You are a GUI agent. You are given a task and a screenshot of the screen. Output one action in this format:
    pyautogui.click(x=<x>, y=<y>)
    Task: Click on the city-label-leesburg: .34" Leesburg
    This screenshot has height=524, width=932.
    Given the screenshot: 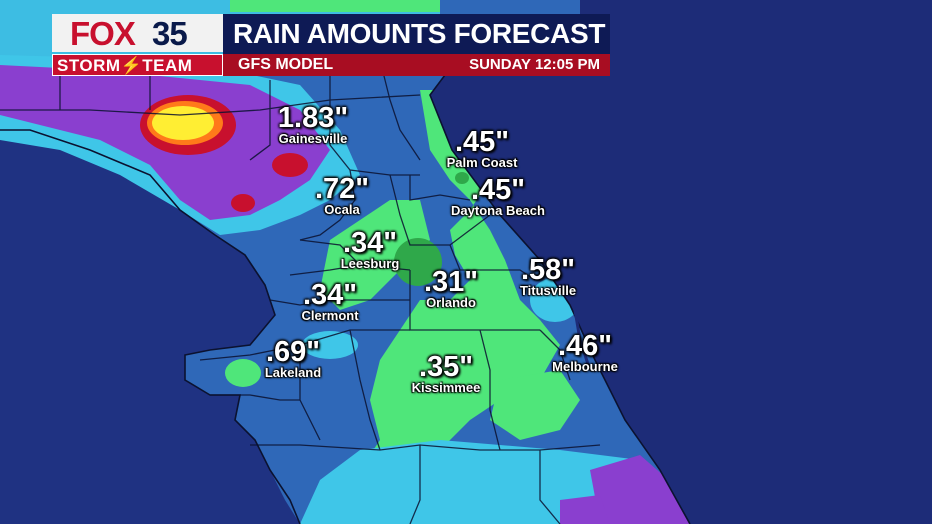 What is the action you would take?
    pyautogui.click(x=370, y=249)
    